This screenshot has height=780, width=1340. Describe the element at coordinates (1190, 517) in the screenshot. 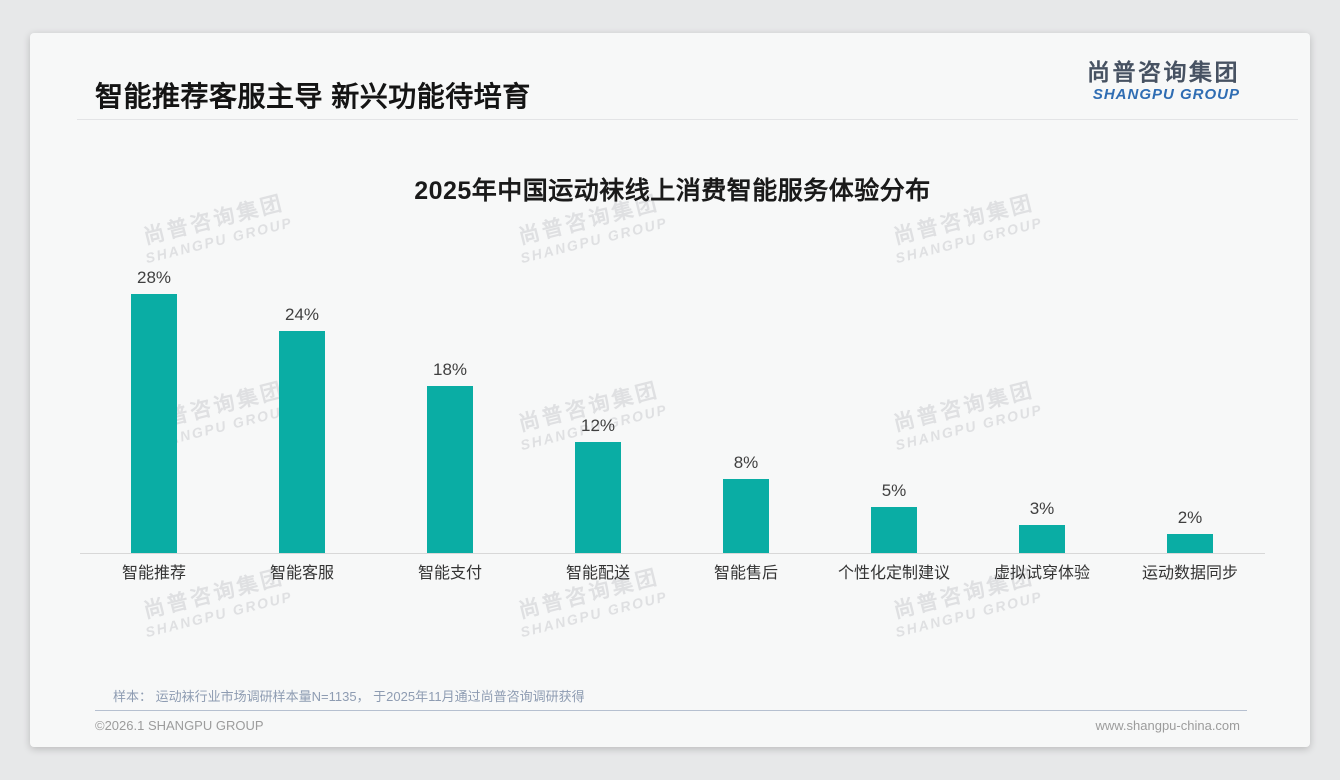

I see `bar-value-label: 2%` at that location.